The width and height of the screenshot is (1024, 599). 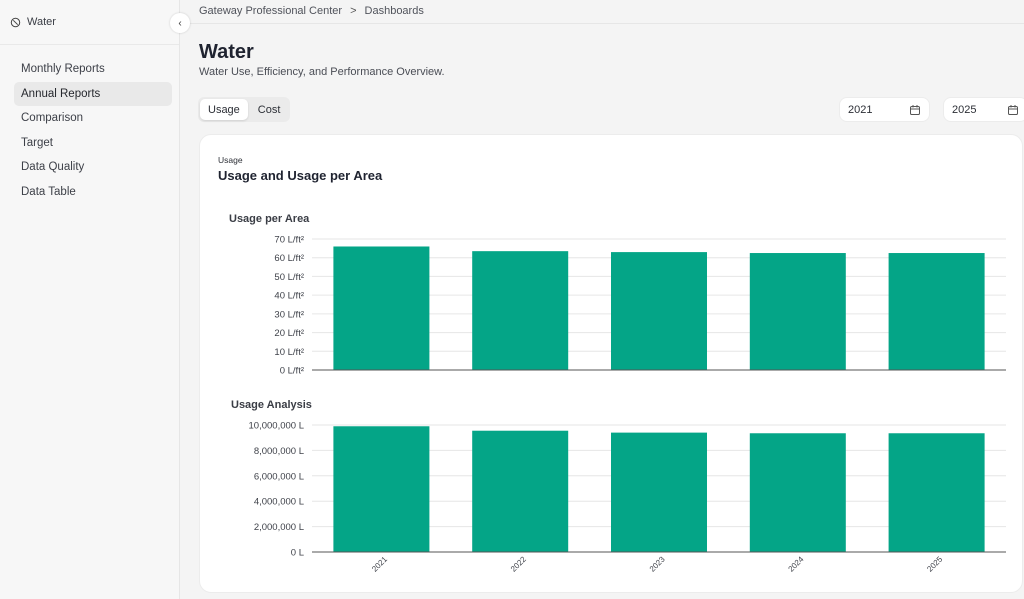 What do you see at coordinates (276, 426) in the screenshot?
I see `usage-analysis-y-tick: 10,000,000 L` at bounding box center [276, 426].